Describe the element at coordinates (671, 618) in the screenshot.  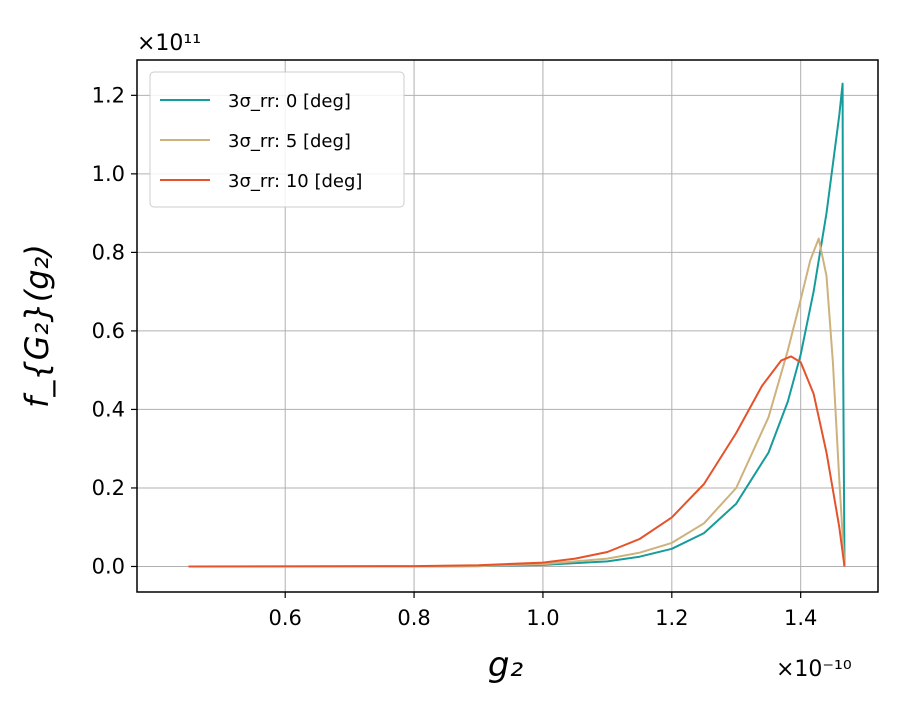
I see `x-tick-label: 1.2` at that location.